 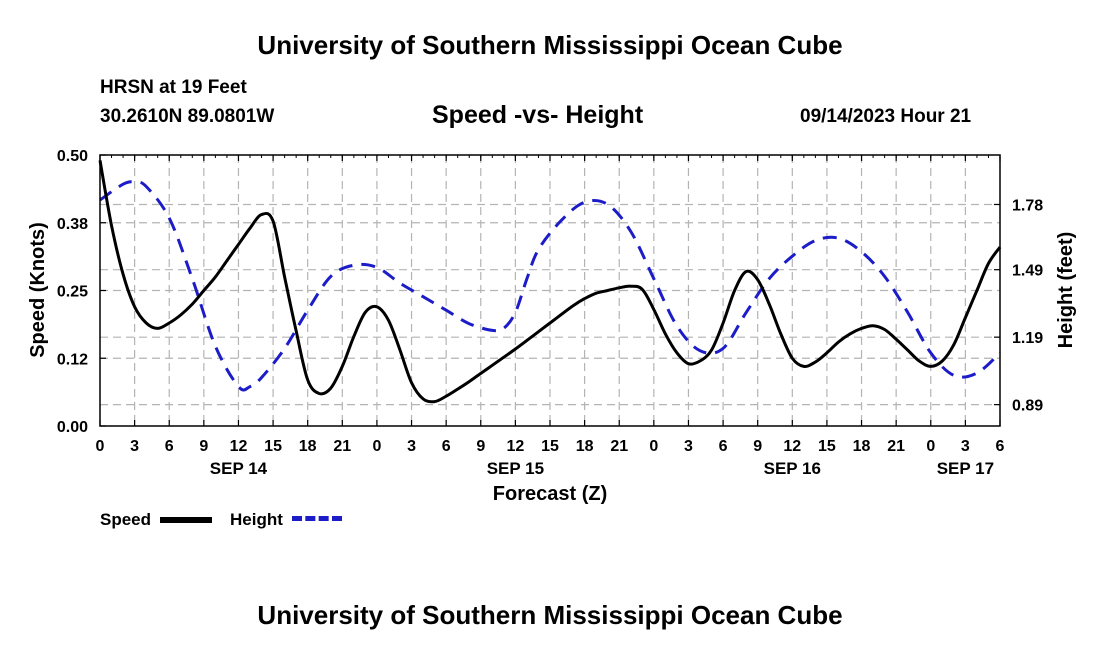 What do you see at coordinates (186, 520) in the screenshot?
I see `legend-speed-swatch` at bounding box center [186, 520].